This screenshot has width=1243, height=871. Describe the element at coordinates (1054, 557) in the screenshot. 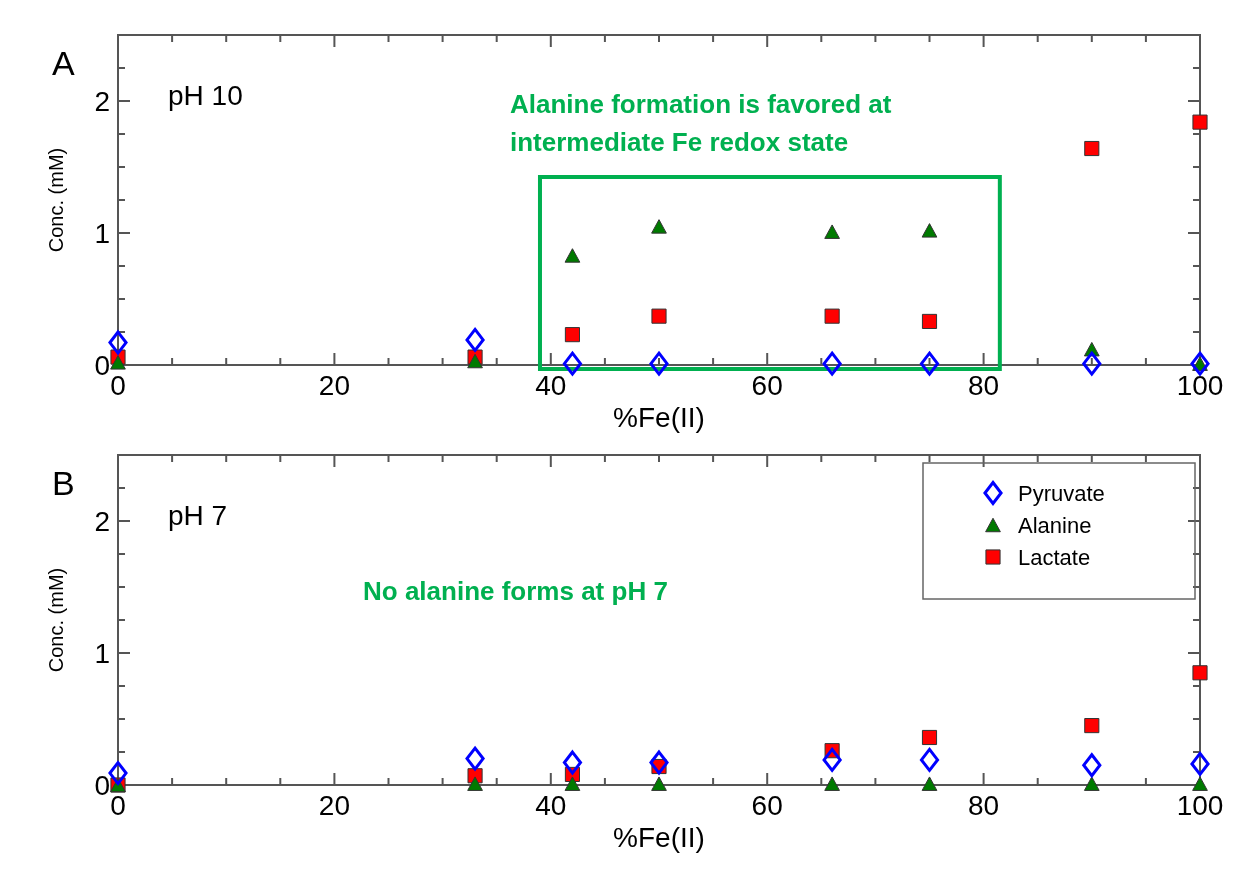

I see `legend-label: Lactate` at that location.